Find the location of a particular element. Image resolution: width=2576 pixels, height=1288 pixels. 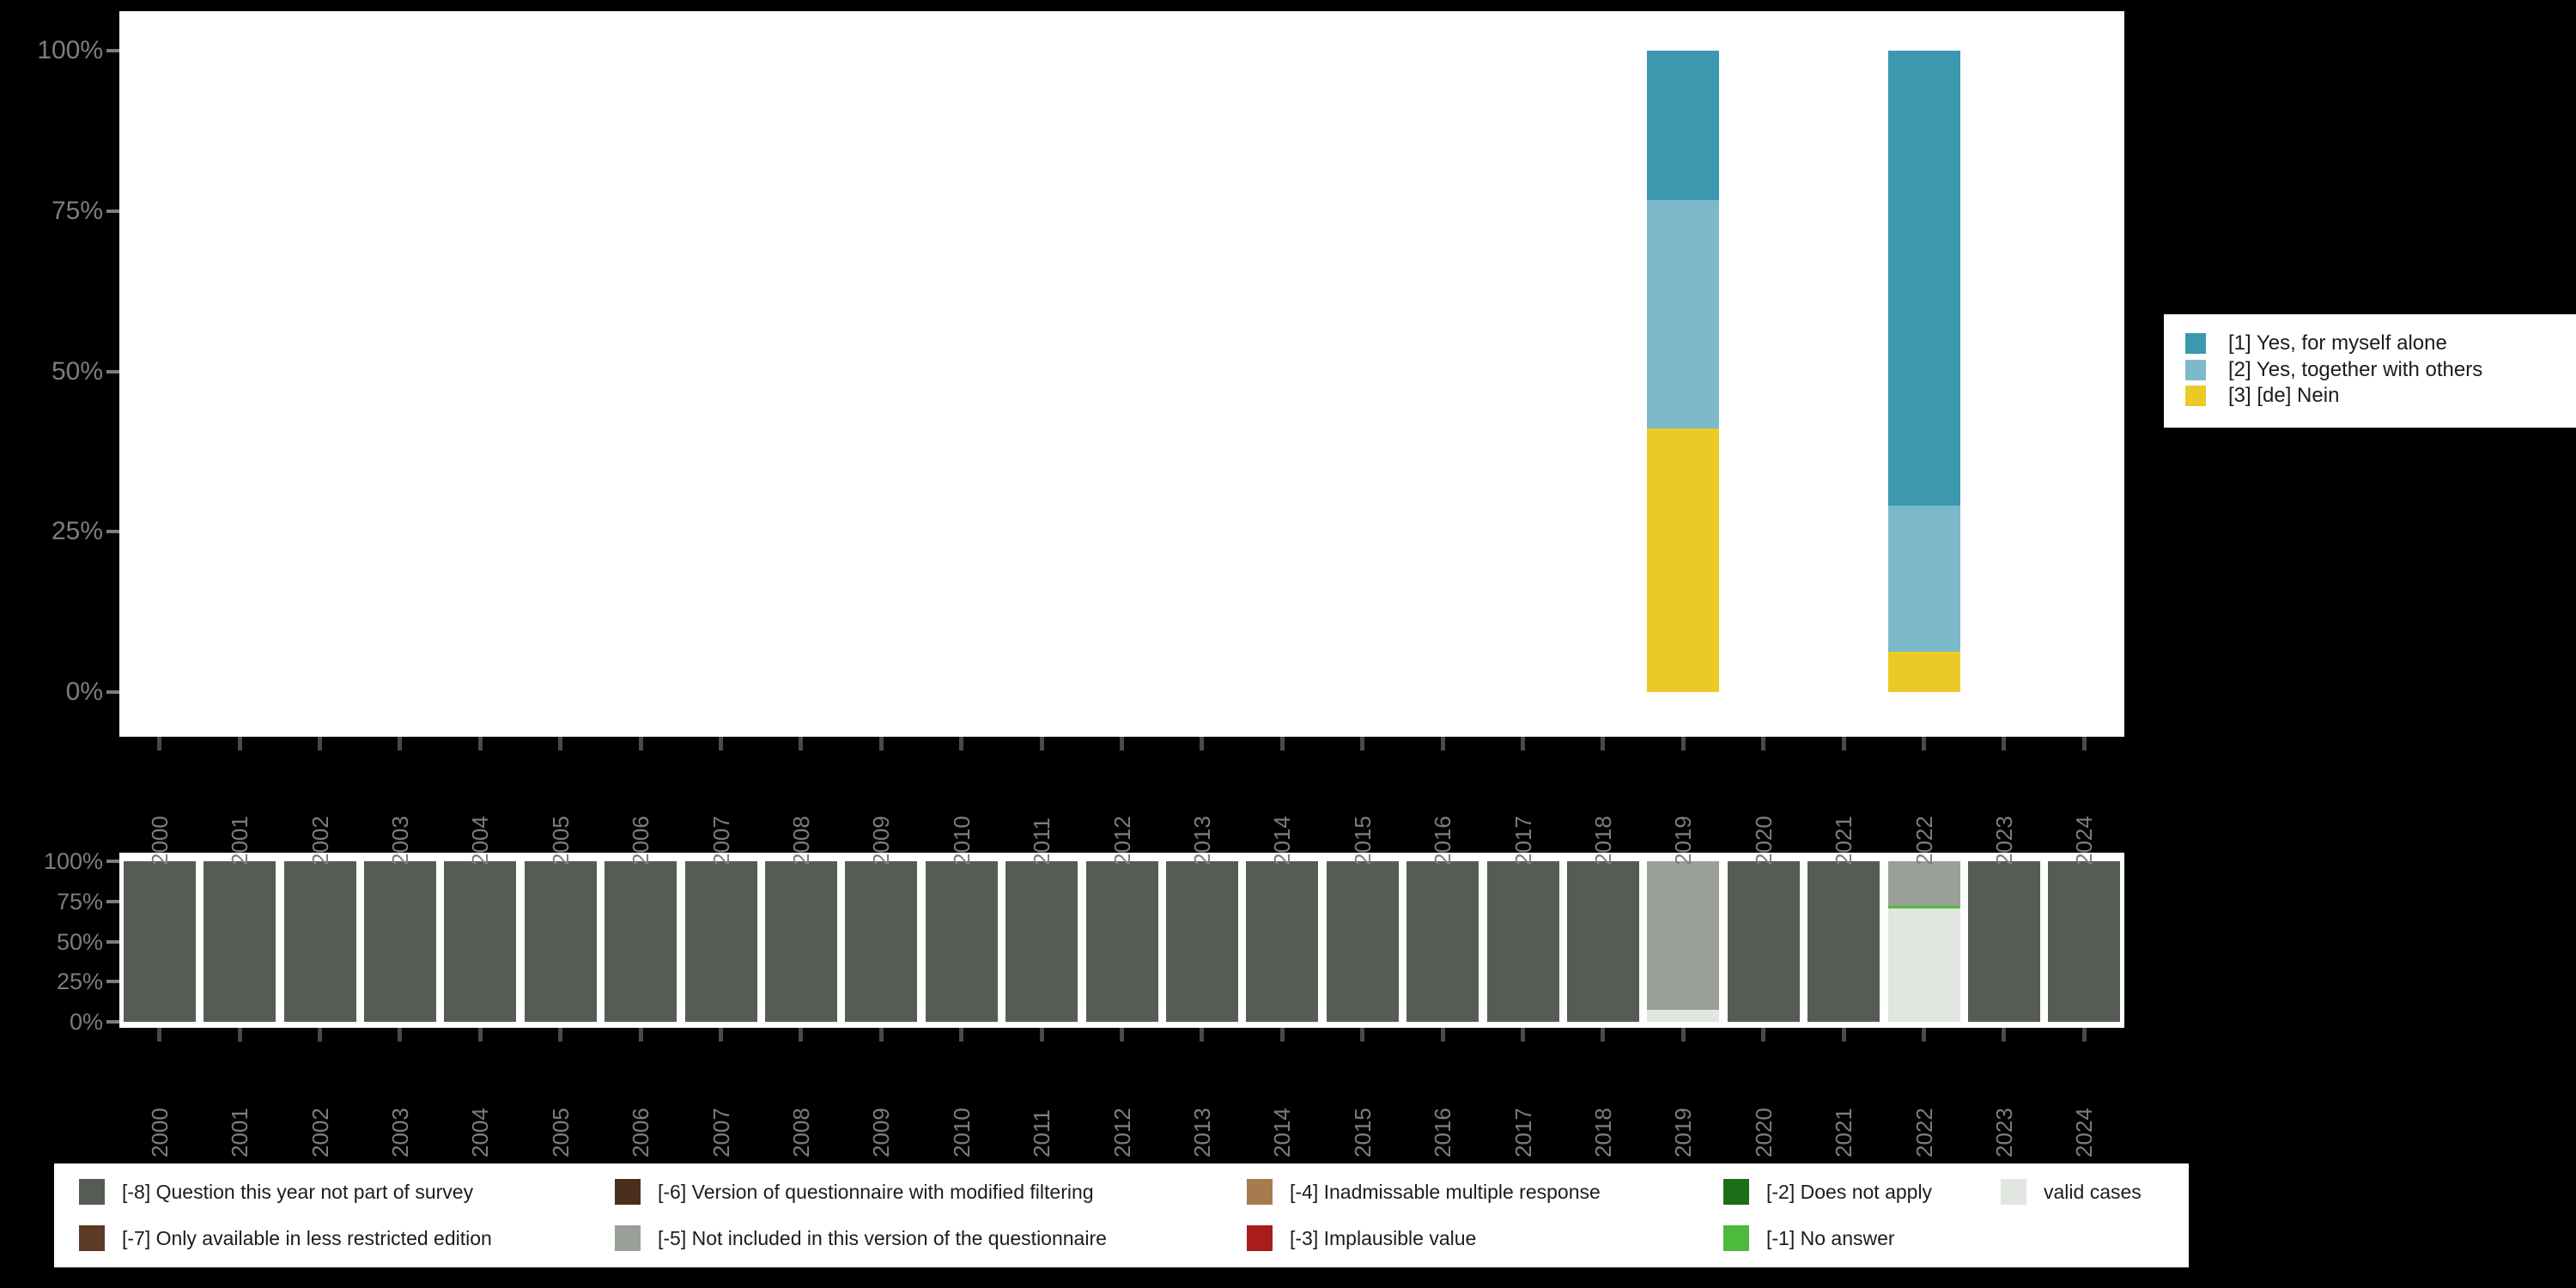

x-axis-label-2000: 2000 is located at coordinates (159, 841).